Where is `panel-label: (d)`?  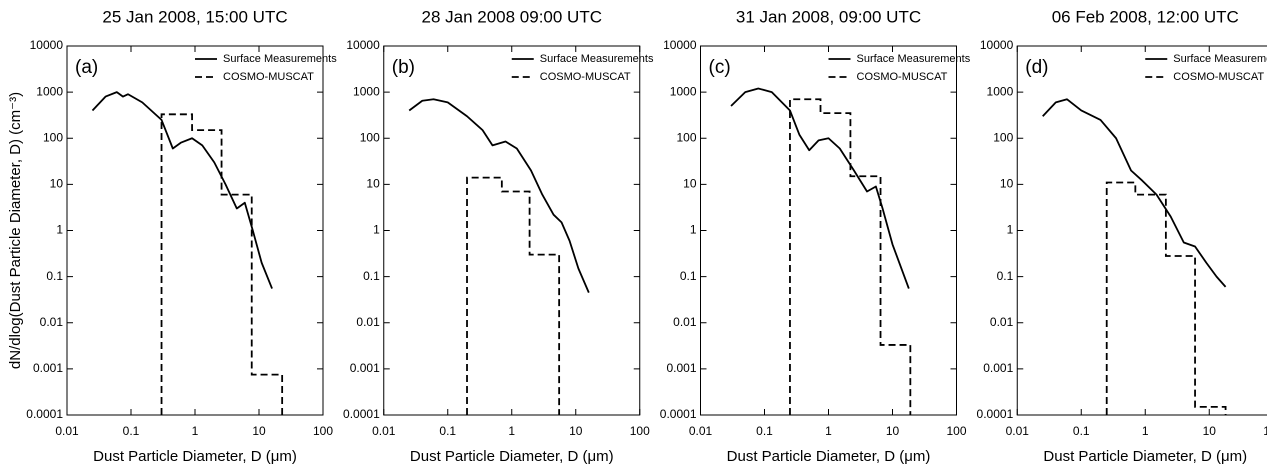 panel-label: (d) is located at coordinates (1036, 67).